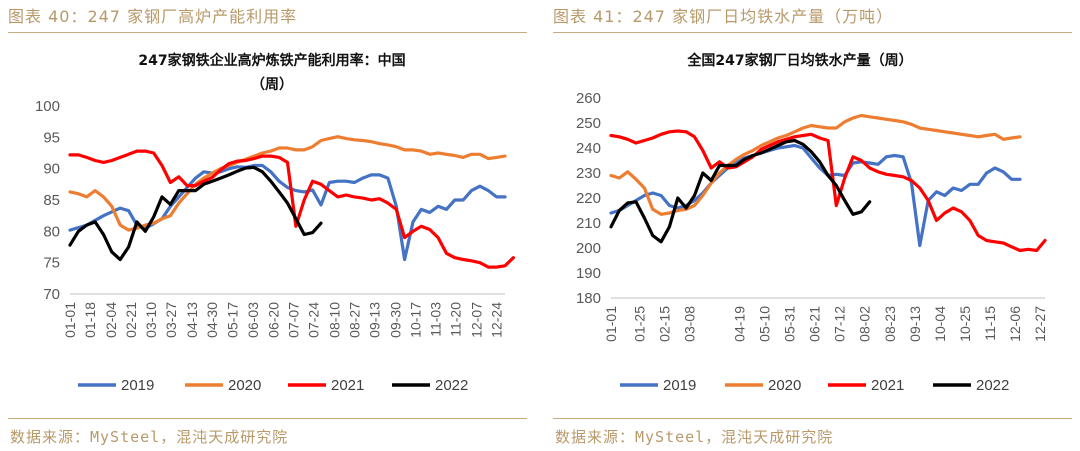 This screenshot has height=451, width=1080. What do you see at coordinates (664, 324) in the screenshot?
I see `x-tick-label: 02-15` at bounding box center [664, 324].